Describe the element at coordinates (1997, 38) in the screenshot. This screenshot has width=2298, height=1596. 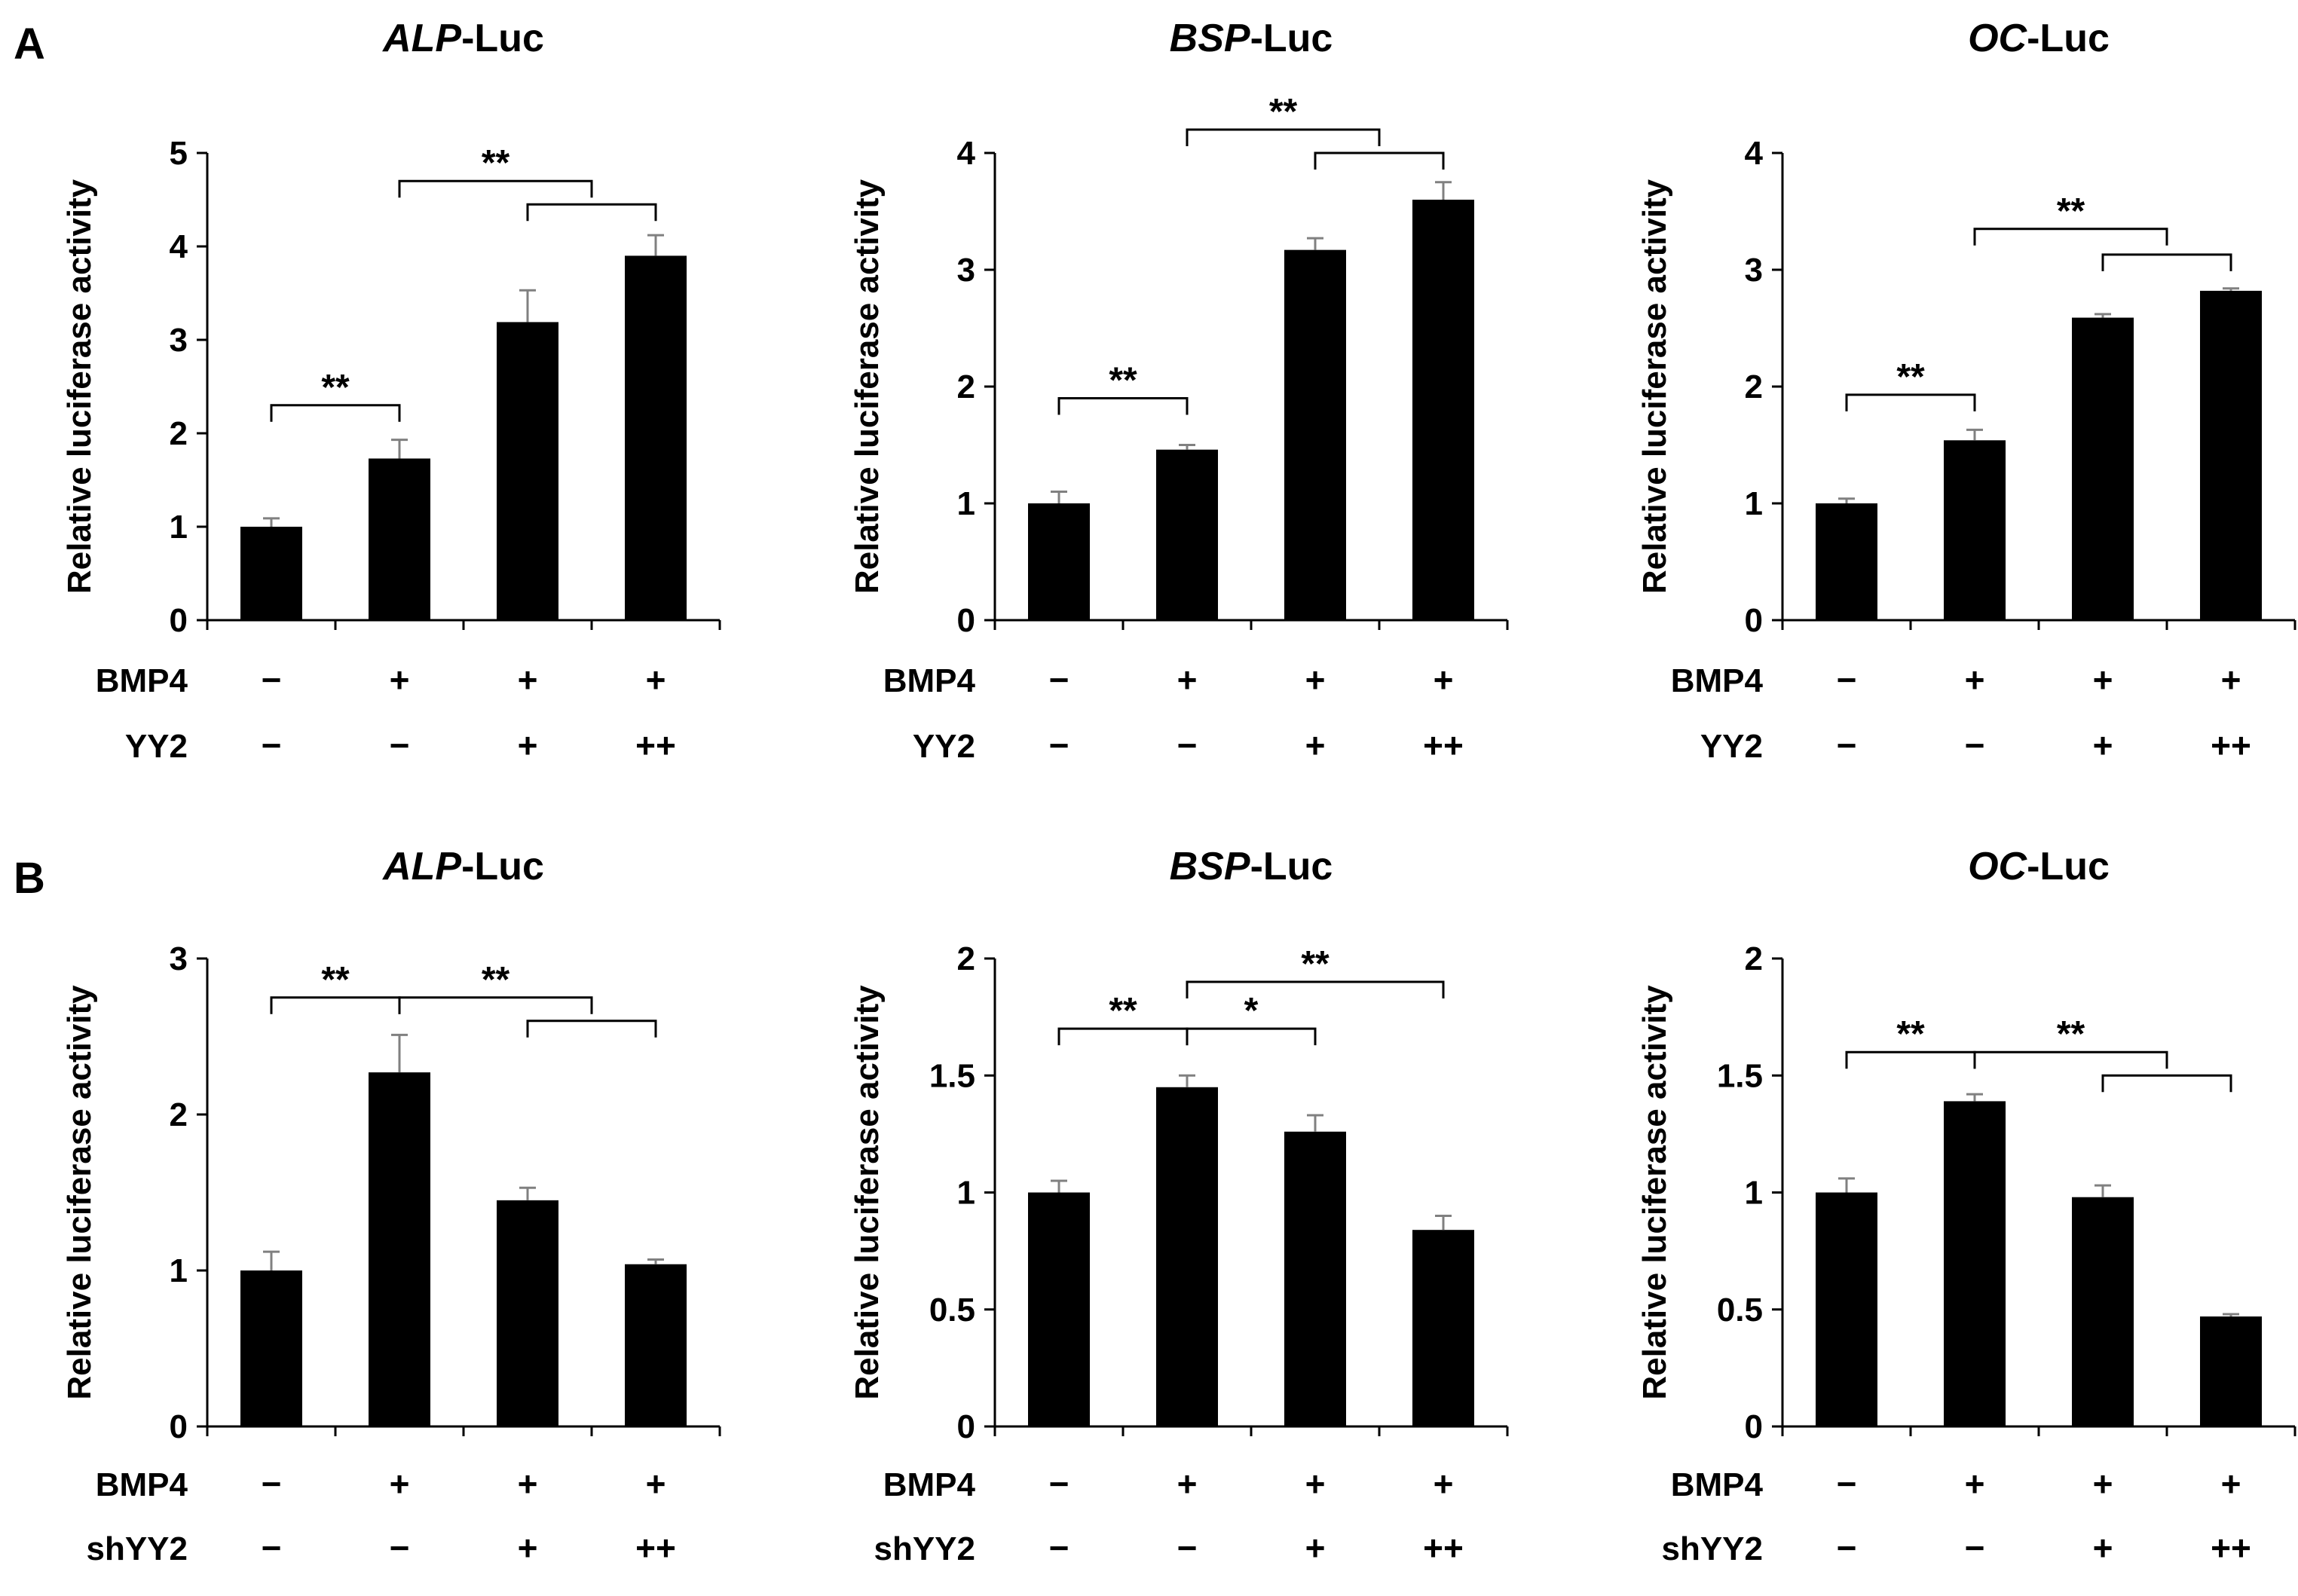
I see `chart-title-gene: OC` at that location.